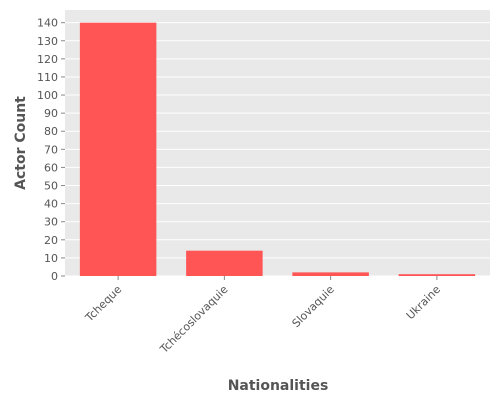 Image resolution: width=500 pixels, height=400 pixels. Describe the element at coordinates (194, 320) in the screenshot. I see `x-tick-label: Tchécoslovaquie` at that location.